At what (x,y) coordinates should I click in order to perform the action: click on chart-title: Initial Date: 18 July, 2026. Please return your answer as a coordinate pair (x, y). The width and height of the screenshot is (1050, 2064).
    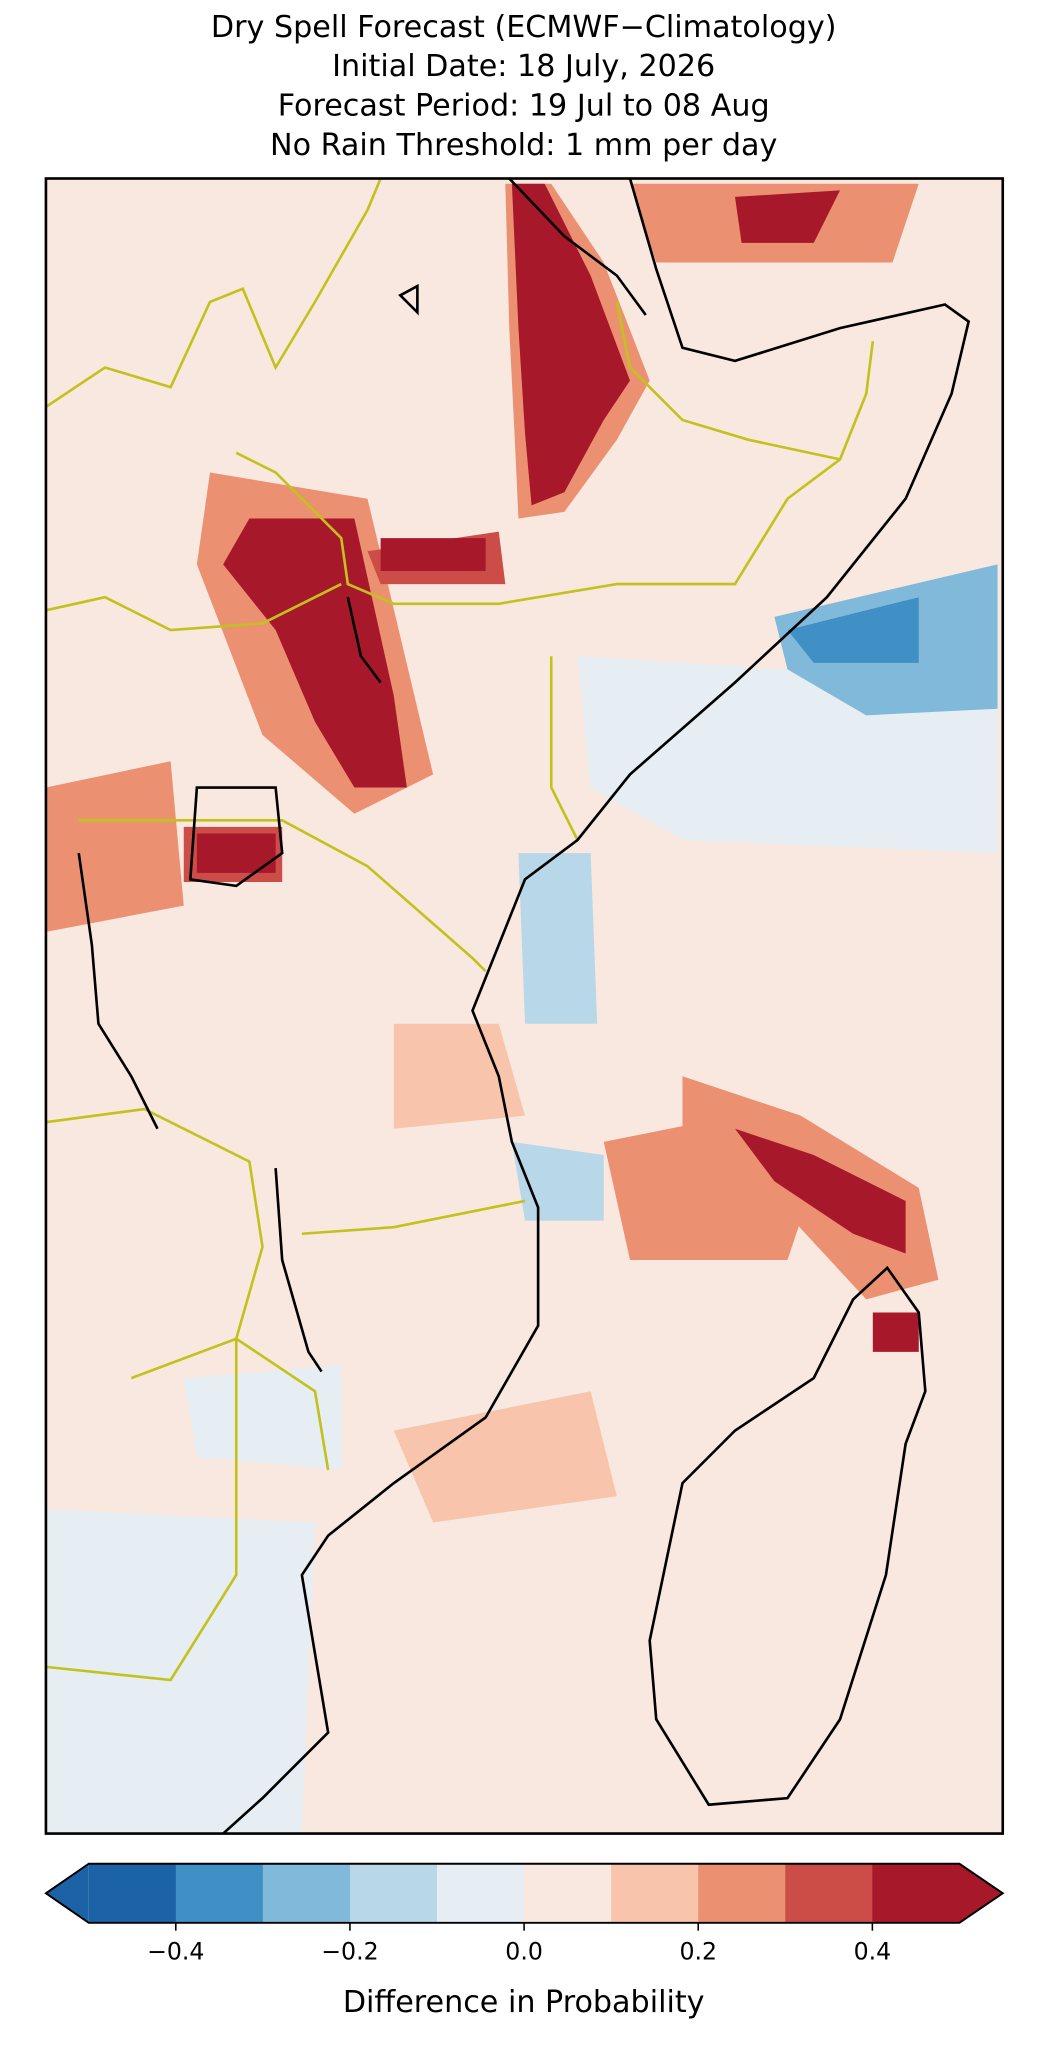
    Looking at the image, I should click on (523, 66).